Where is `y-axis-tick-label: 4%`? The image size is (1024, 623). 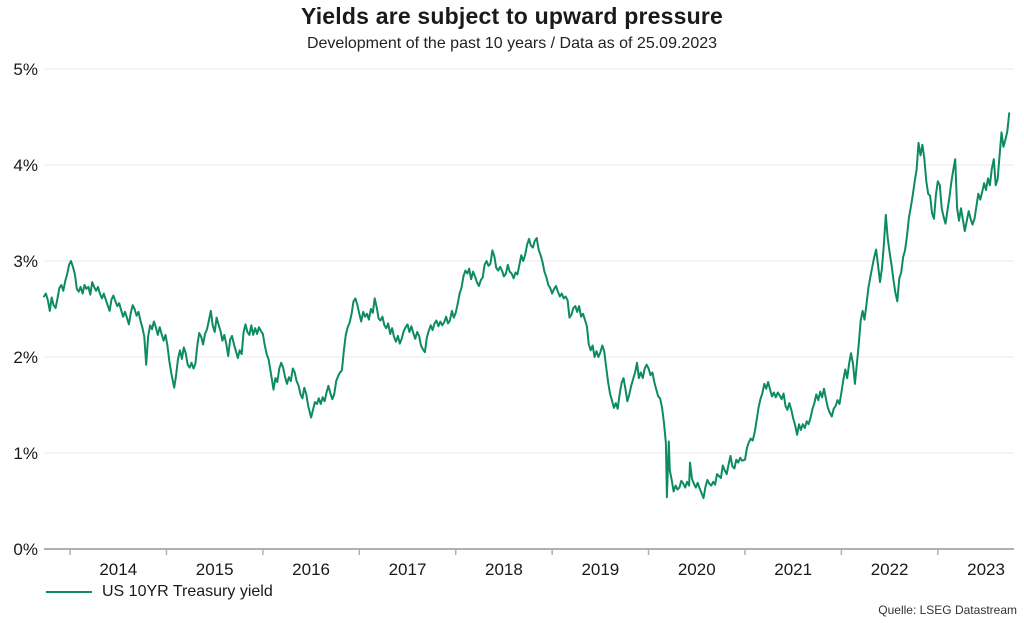 y-axis-tick-label: 4% is located at coordinates (25, 165).